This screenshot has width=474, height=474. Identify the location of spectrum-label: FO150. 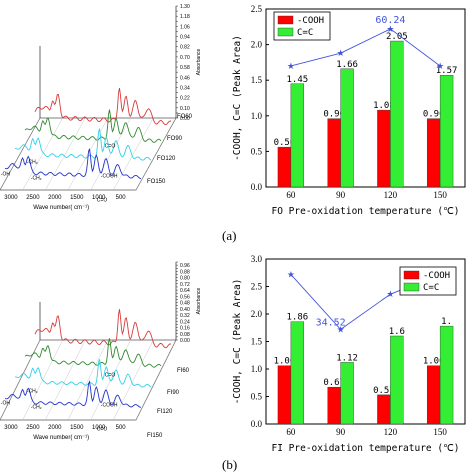
(156, 182).